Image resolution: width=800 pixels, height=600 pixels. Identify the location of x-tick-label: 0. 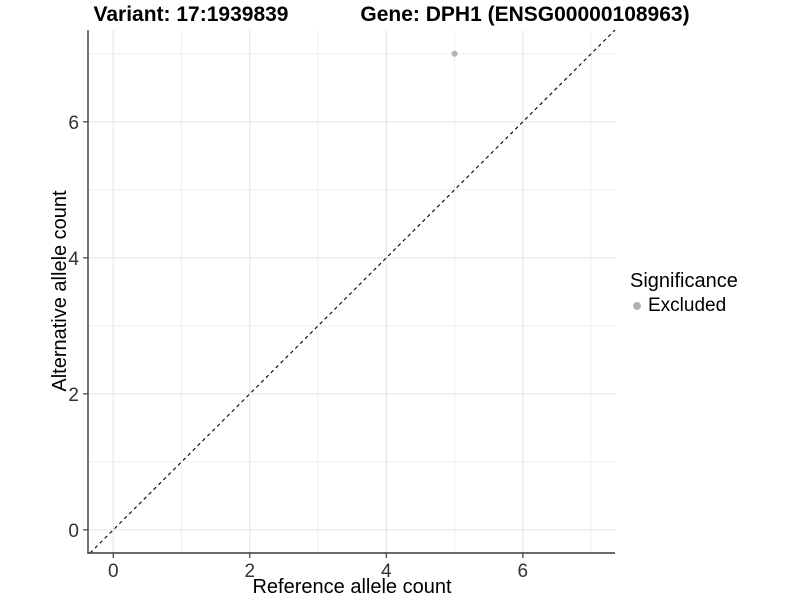
(113, 571).